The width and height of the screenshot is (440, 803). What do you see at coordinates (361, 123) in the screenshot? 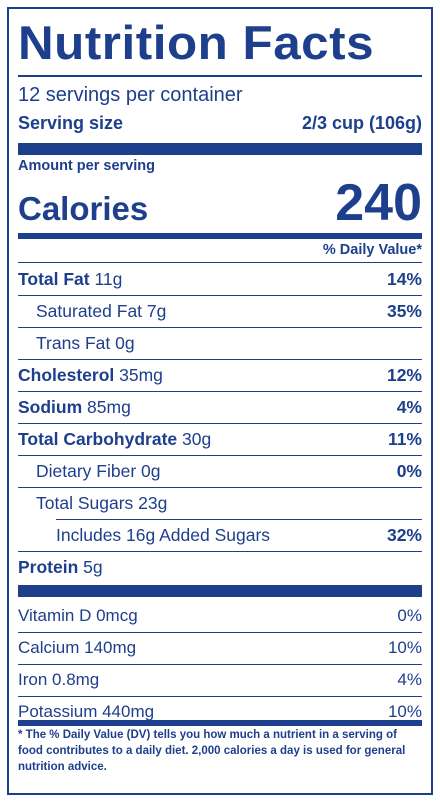
I see `serving-size-value: 2/3 cup (106g)` at bounding box center [361, 123].